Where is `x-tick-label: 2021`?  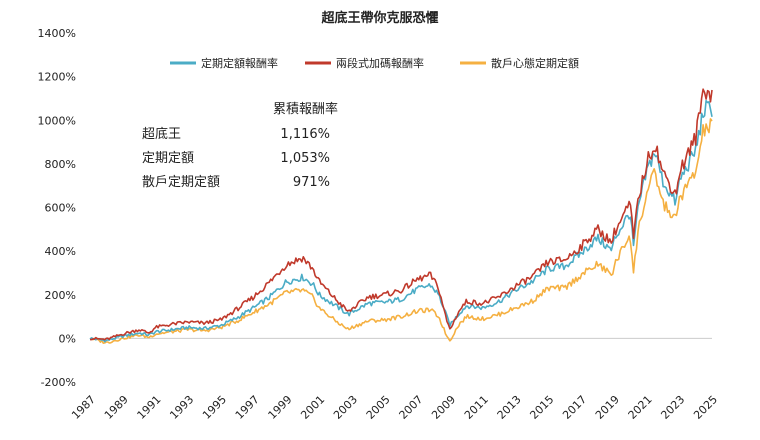 x-tick-label: 2021 is located at coordinates (640, 407).